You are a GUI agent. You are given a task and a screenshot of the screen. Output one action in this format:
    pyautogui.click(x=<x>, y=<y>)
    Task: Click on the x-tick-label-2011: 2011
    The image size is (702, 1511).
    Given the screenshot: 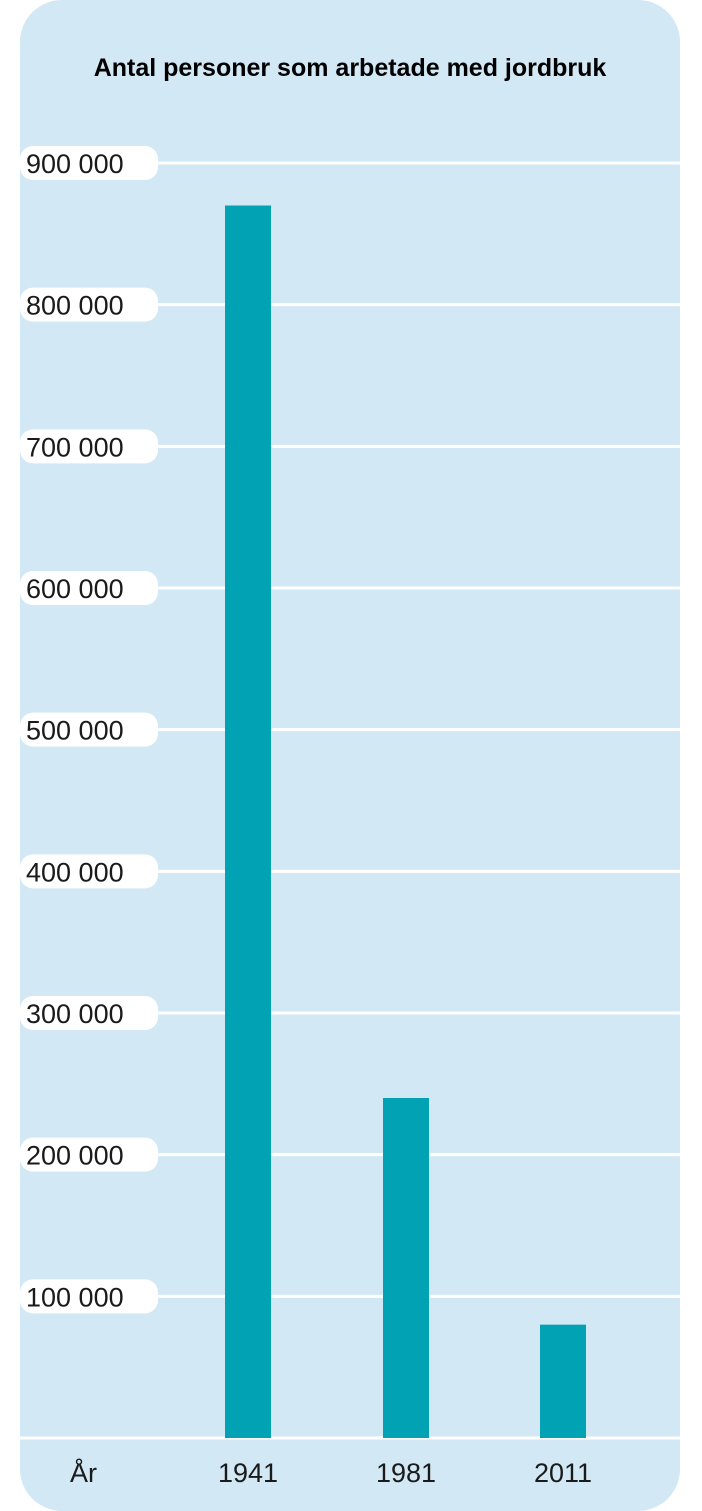 What is the action you would take?
    pyautogui.click(x=563, y=1473)
    